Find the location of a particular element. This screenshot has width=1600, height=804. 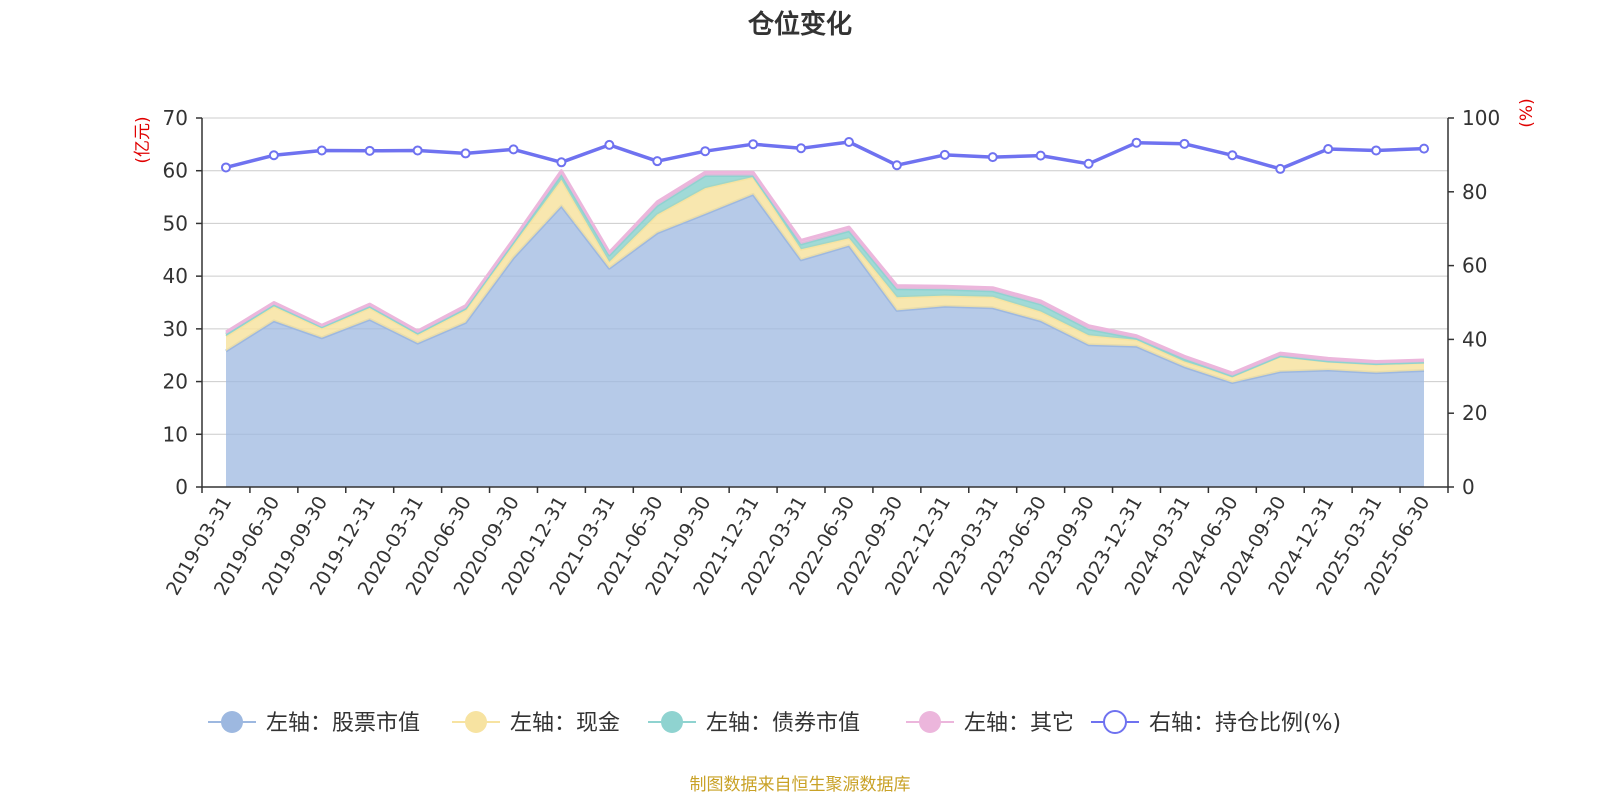

right-tick-label: 20 is located at coordinates (1474, 413).